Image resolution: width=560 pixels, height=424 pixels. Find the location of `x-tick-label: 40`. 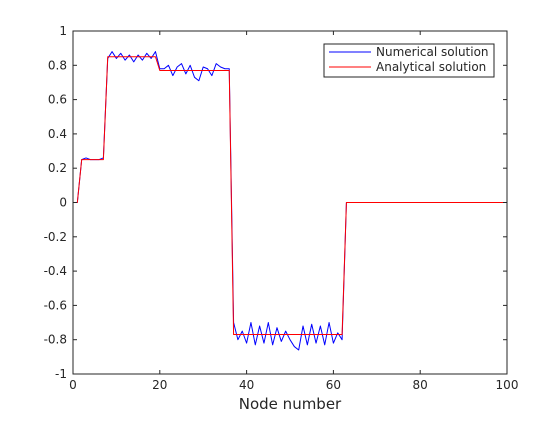

x-tick-label: 40 is located at coordinates (246, 385).